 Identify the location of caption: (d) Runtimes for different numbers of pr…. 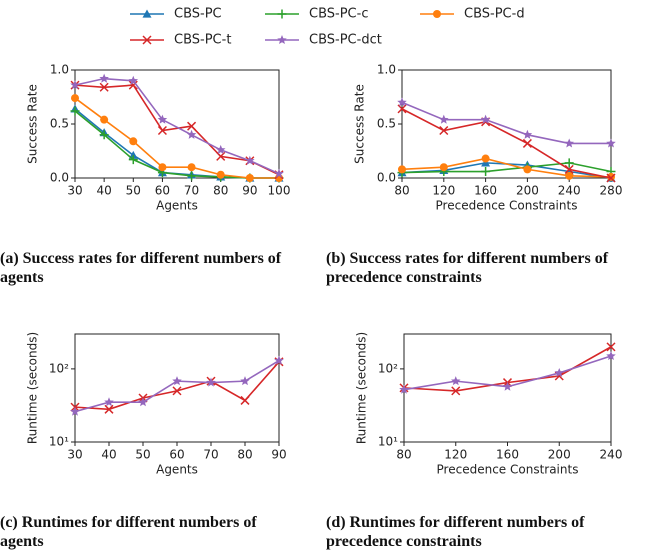
(455, 532).